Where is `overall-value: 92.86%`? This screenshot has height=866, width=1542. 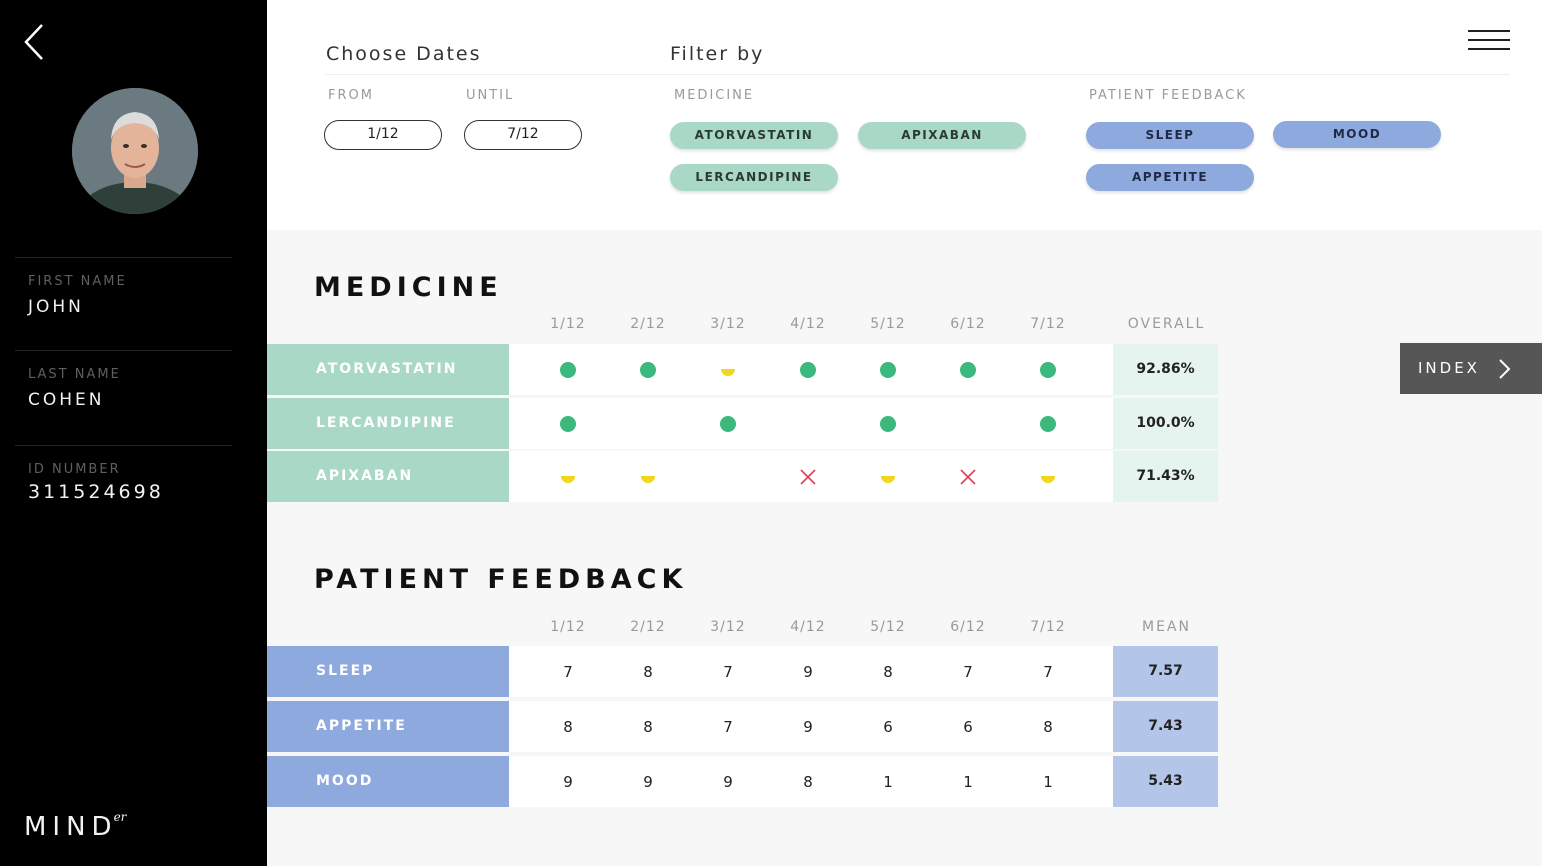 overall-value: 92.86% is located at coordinates (1165, 369).